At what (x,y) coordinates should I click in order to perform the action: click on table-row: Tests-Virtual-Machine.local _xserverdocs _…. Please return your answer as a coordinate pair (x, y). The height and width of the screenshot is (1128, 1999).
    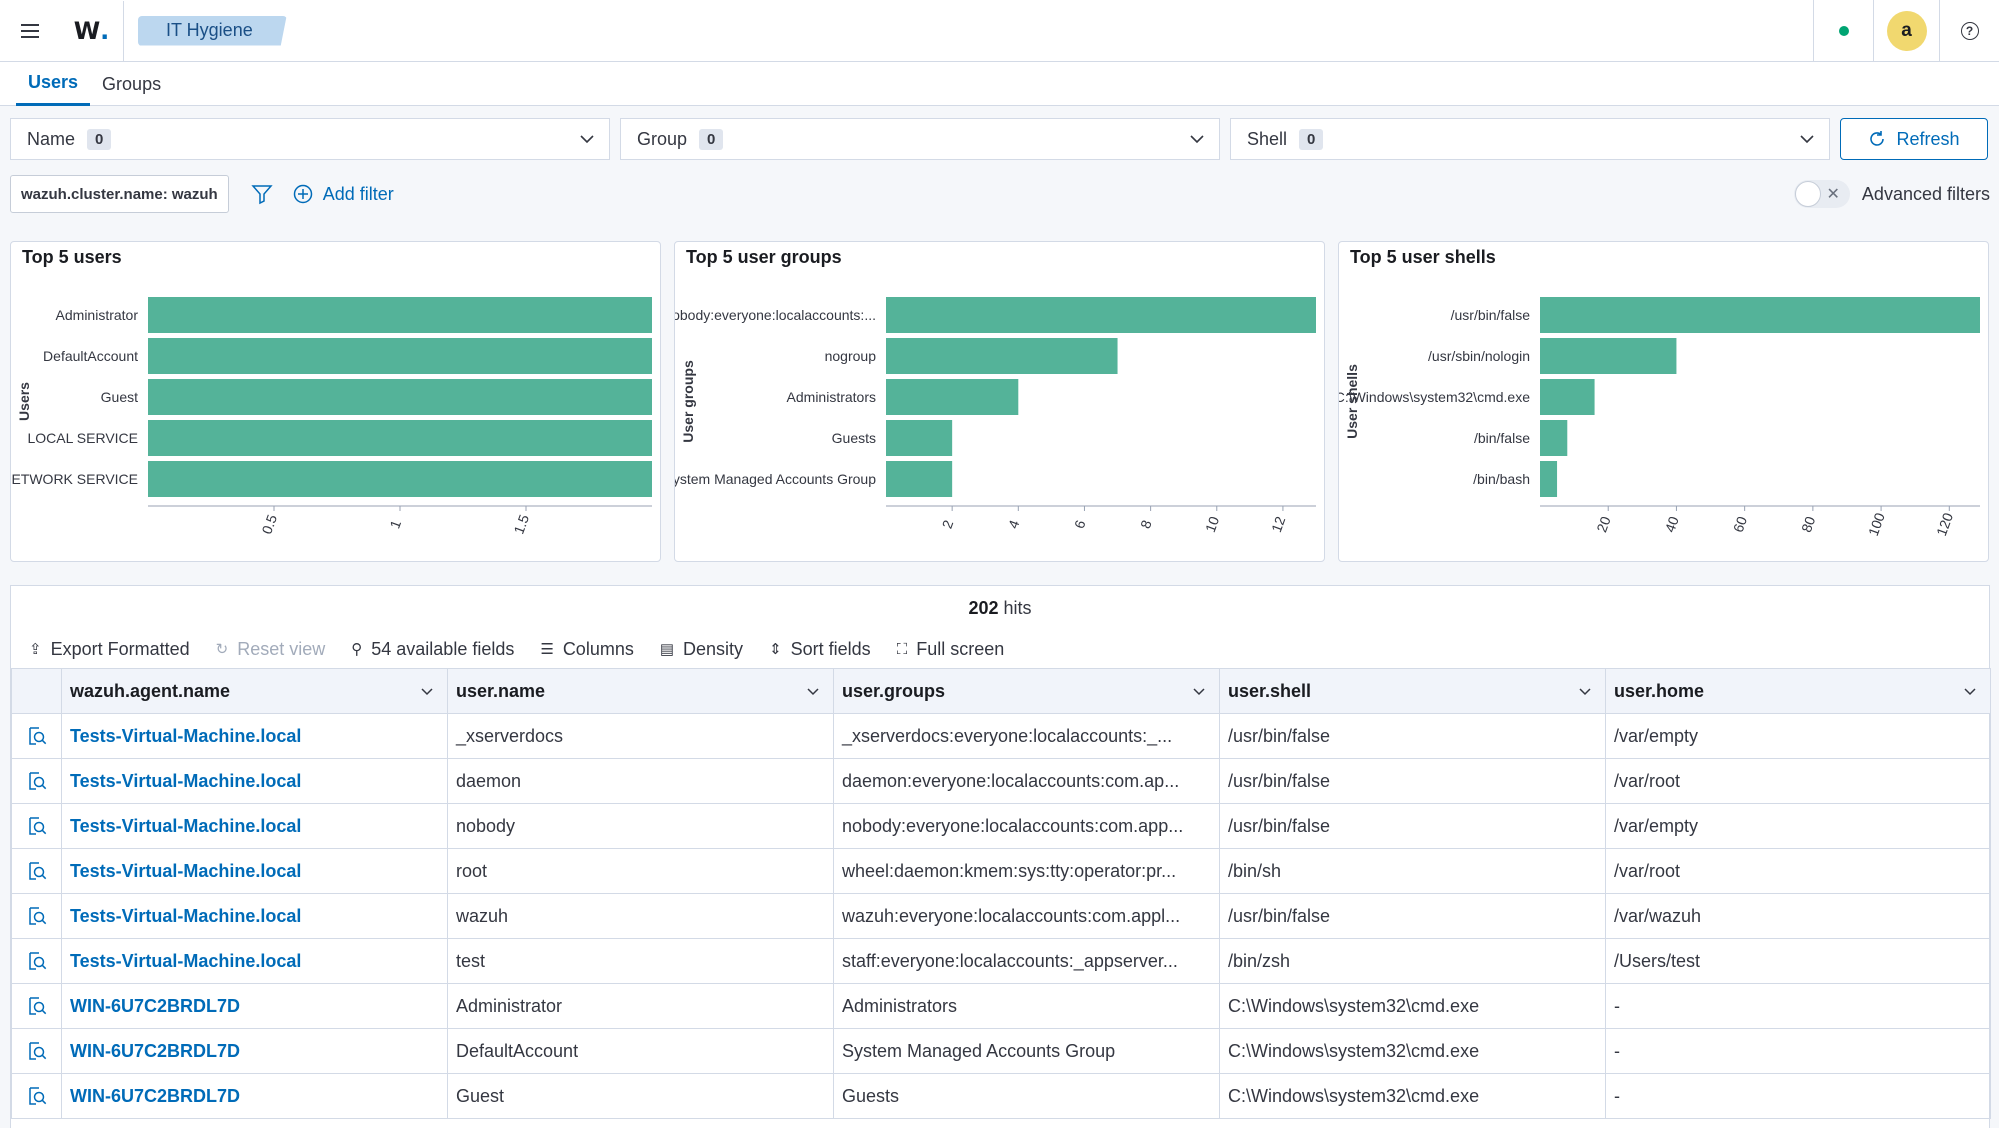
    Looking at the image, I should click on (1001, 736).